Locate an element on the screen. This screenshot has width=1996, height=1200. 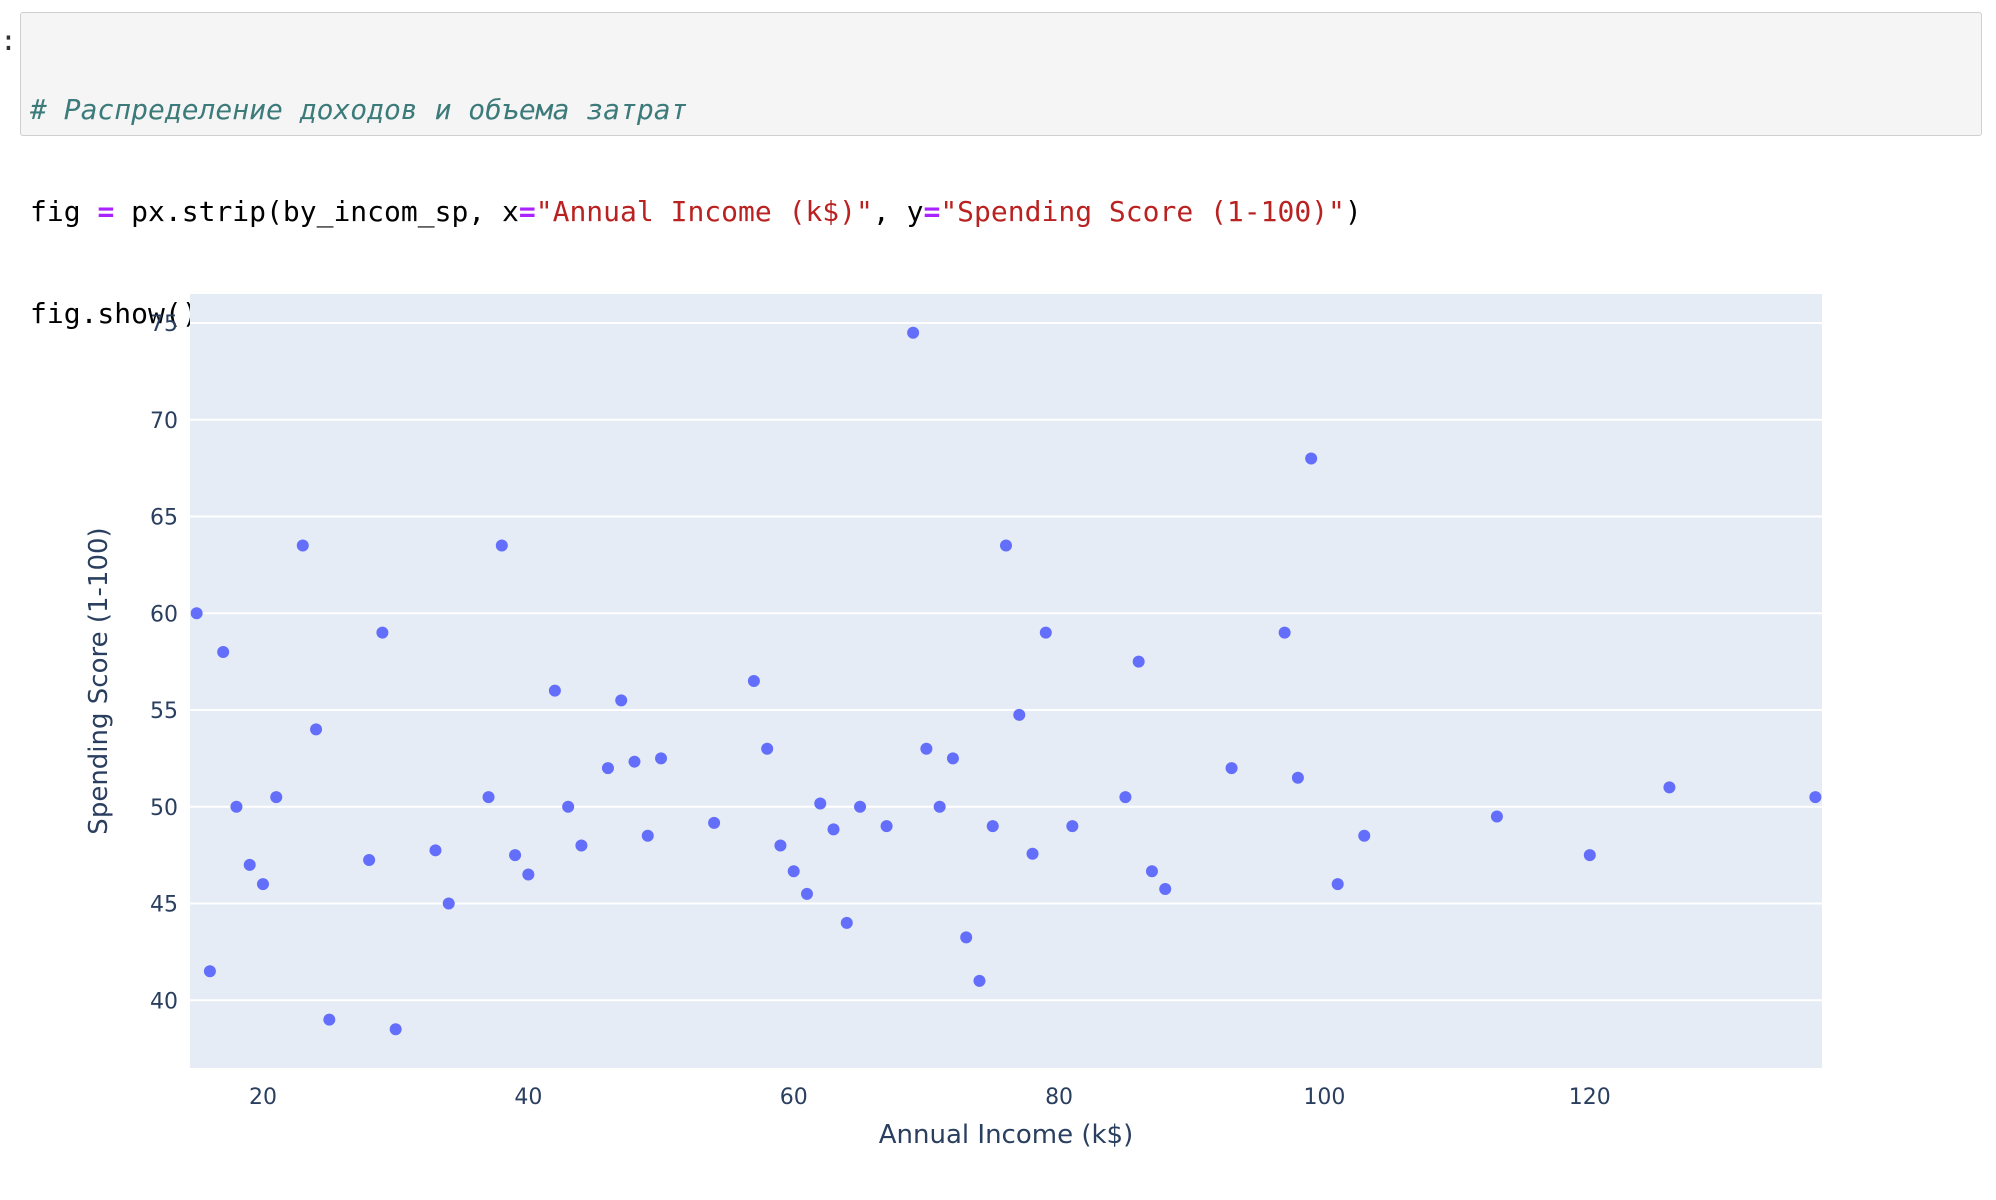
x-axis-ticks: 20 40 60 80 100 120 is located at coordinates (930, 1097).